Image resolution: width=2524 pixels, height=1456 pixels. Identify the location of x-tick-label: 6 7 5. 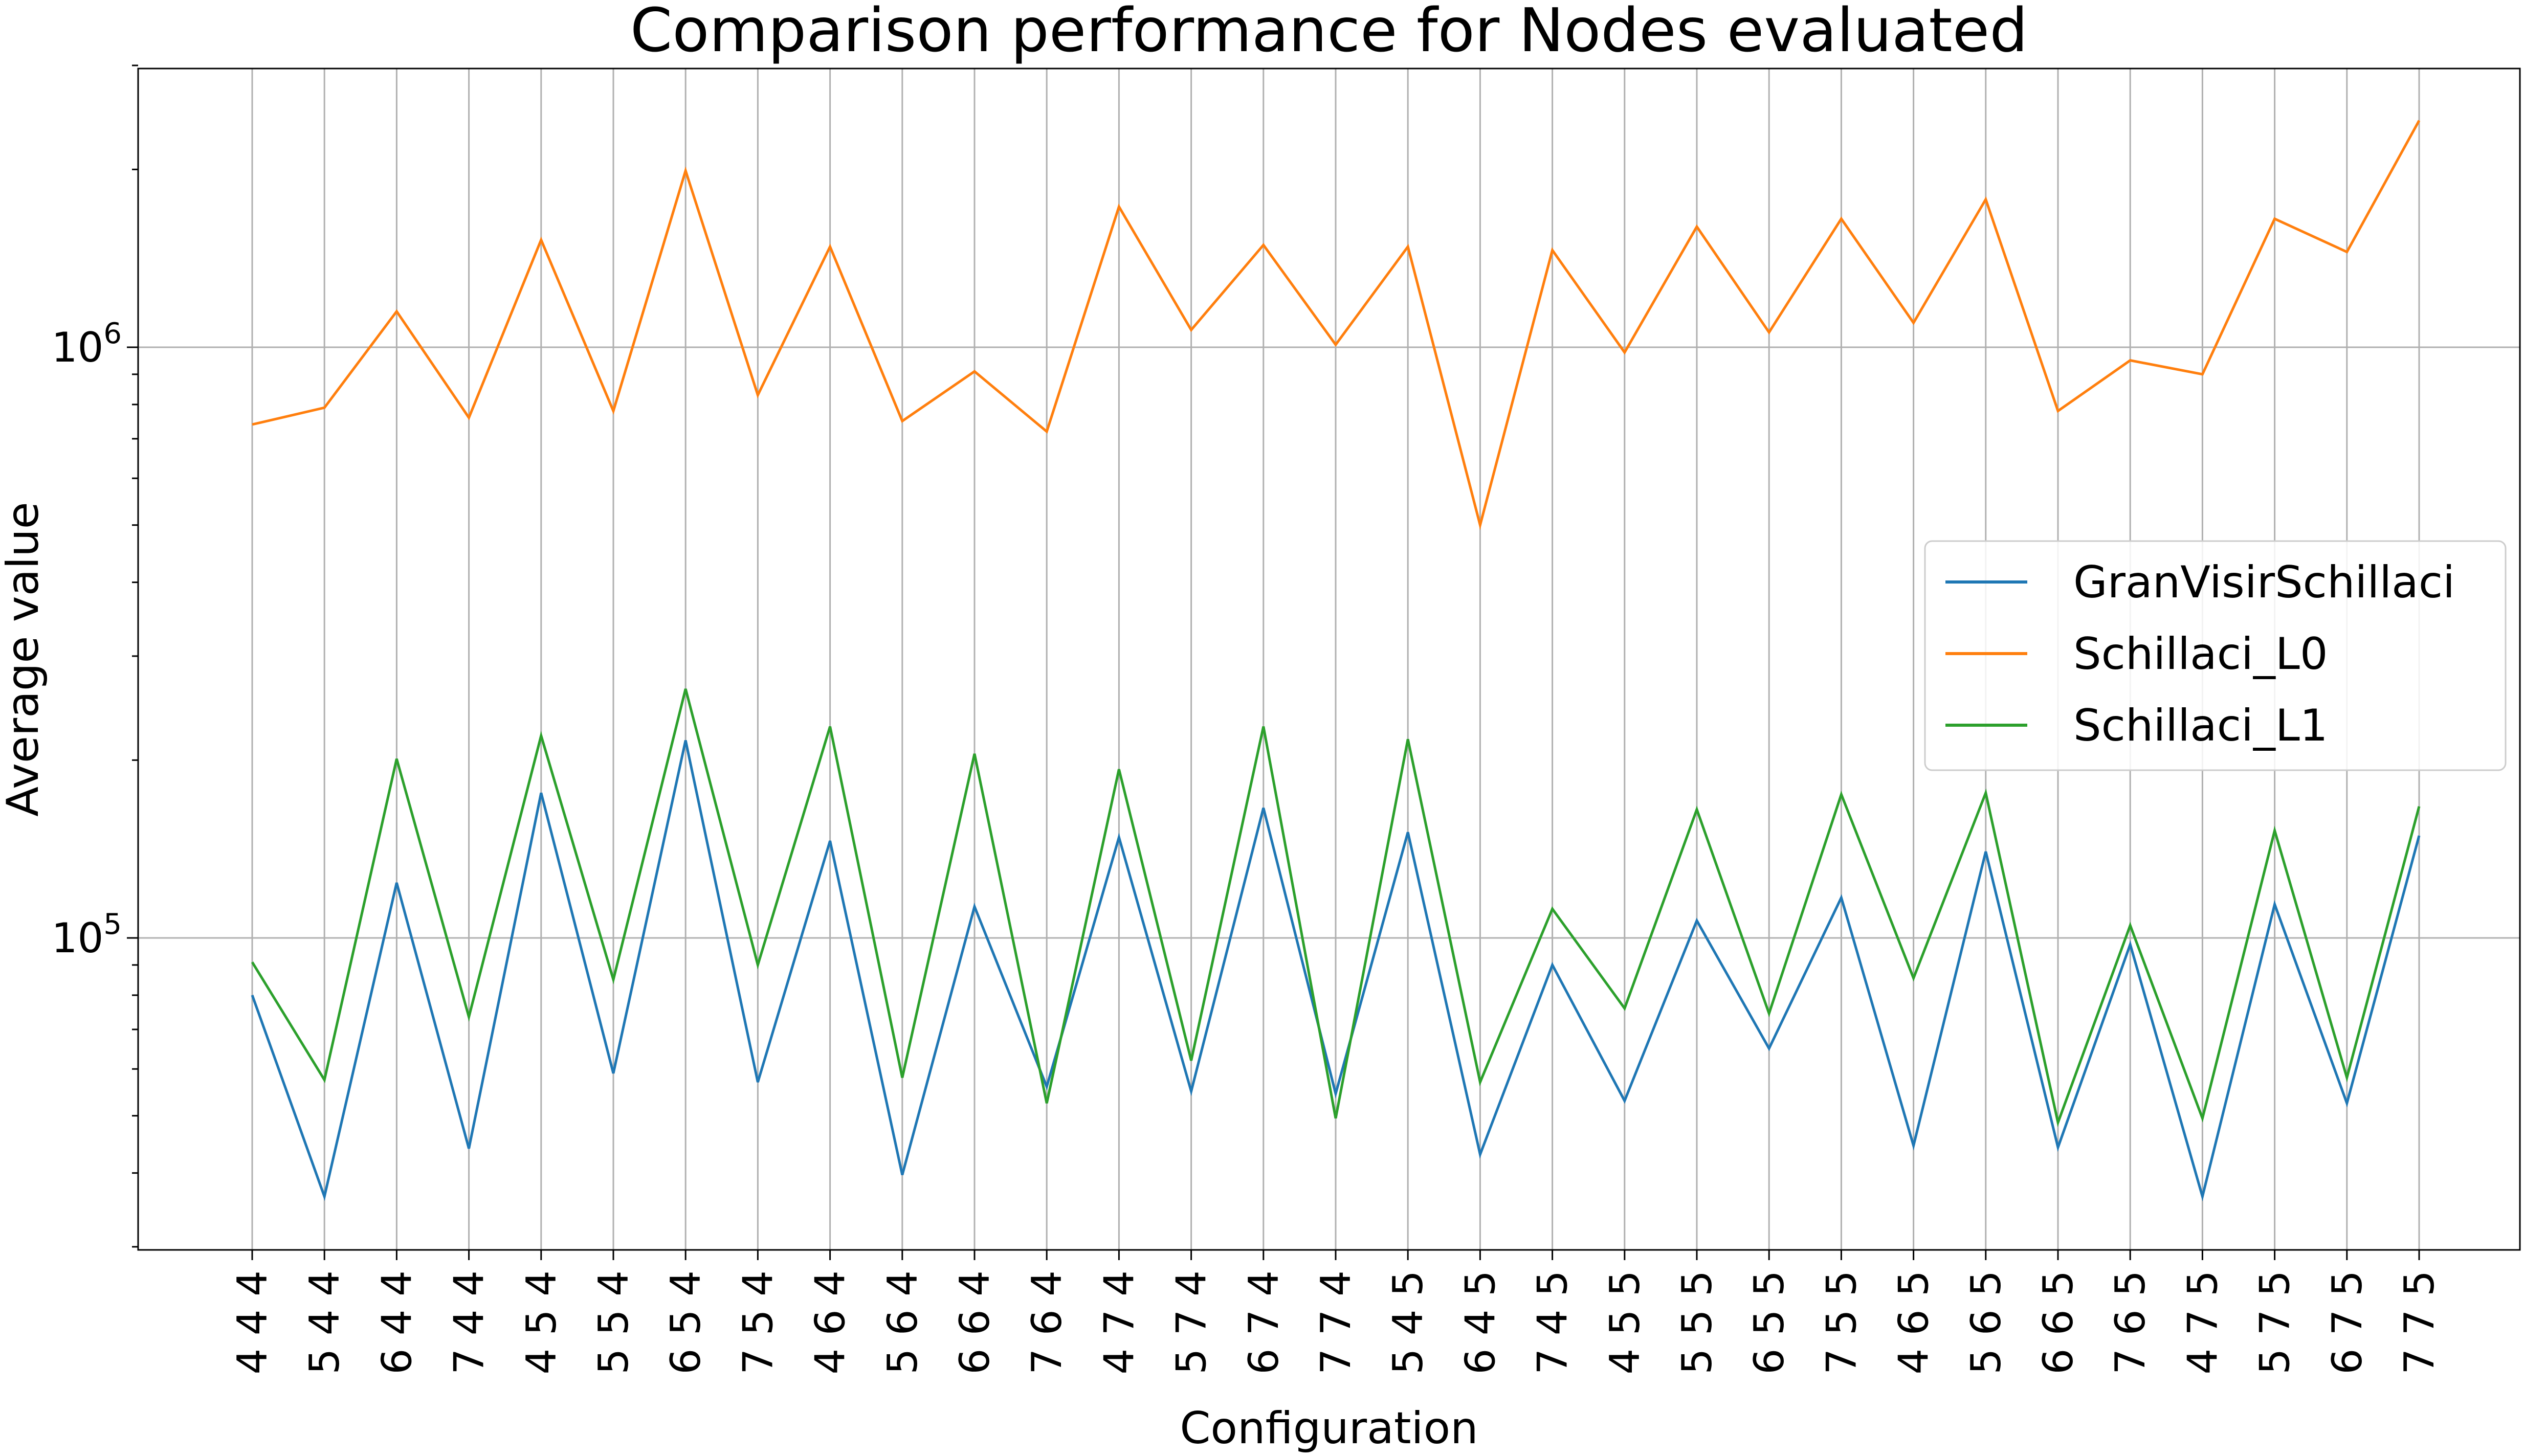
(2347, 1322).